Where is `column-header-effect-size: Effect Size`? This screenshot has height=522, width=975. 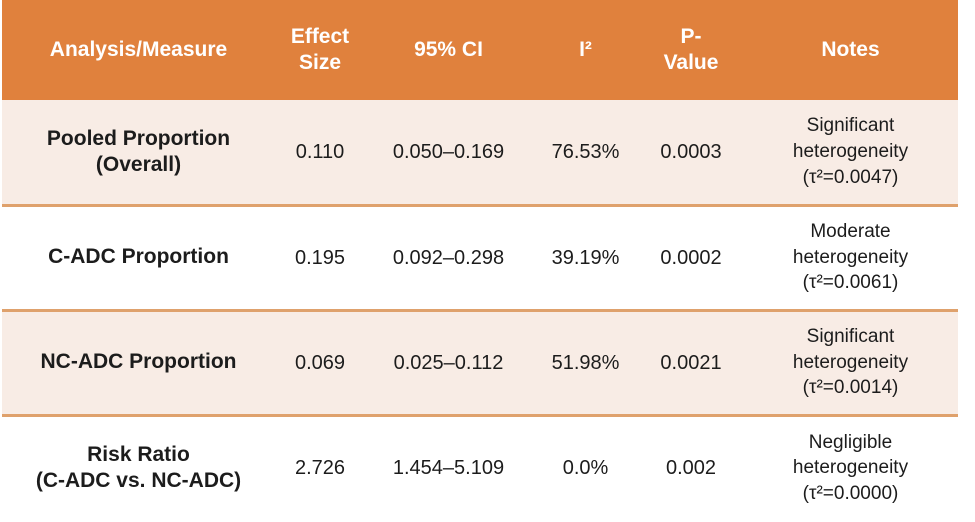 column-header-effect-size: Effect Size is located at coordinates (320, 50).